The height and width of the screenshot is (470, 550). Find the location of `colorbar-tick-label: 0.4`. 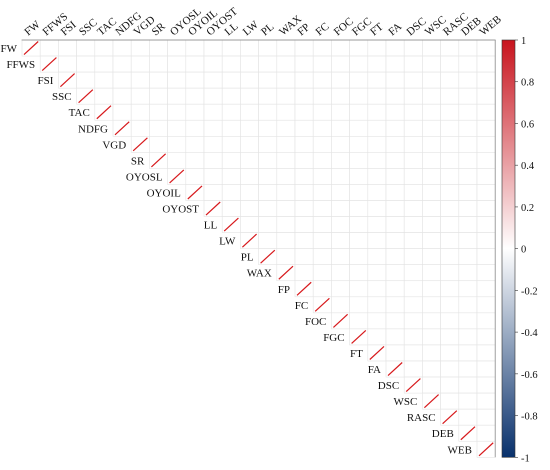

colorbar-tick-label: 0.4 is located at coordinates (528, 166).